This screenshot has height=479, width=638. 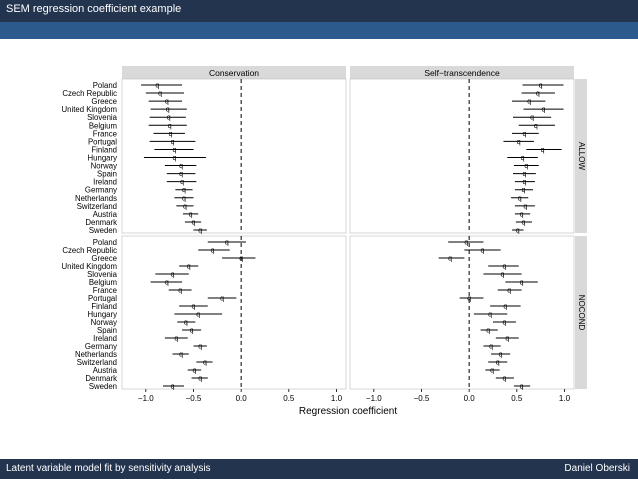 I want to click on estimate-point-1-0-10: q, so click(x=186, y=323).